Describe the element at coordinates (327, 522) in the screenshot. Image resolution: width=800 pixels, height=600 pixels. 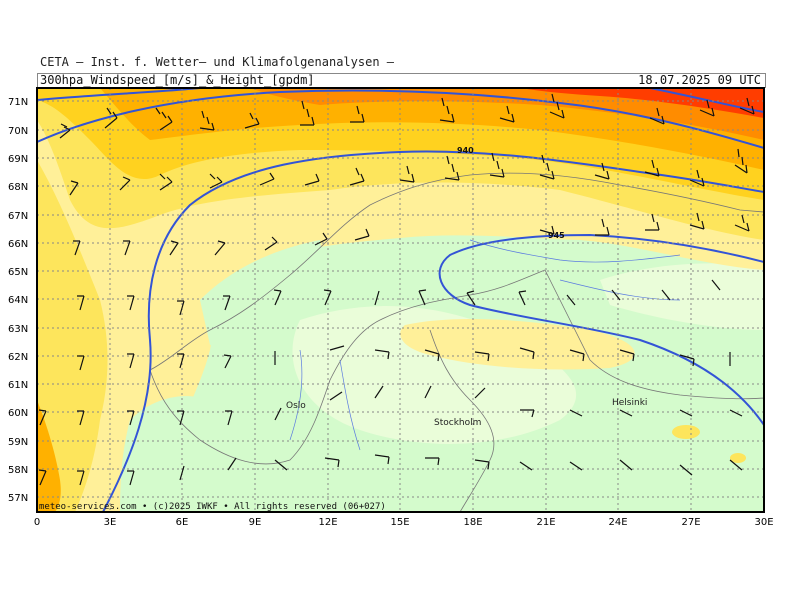
I see `lon-tick: 12E` at that location.